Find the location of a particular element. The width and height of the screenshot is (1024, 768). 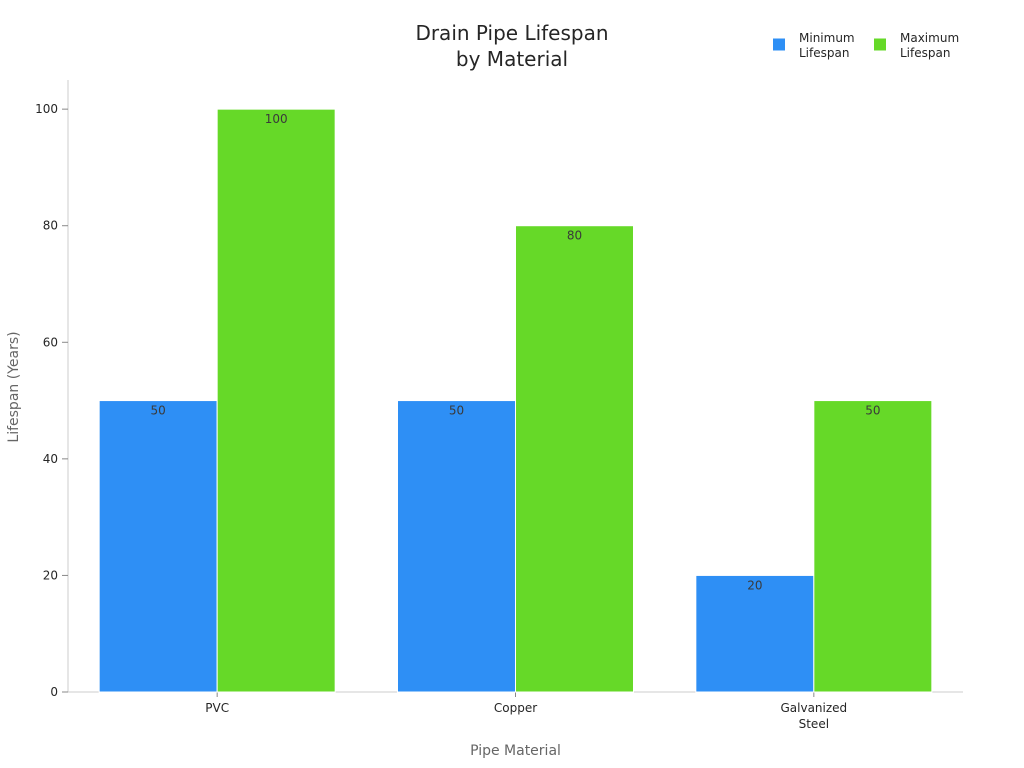

x-tick-label: Copper is located at coordinates (515, 708).